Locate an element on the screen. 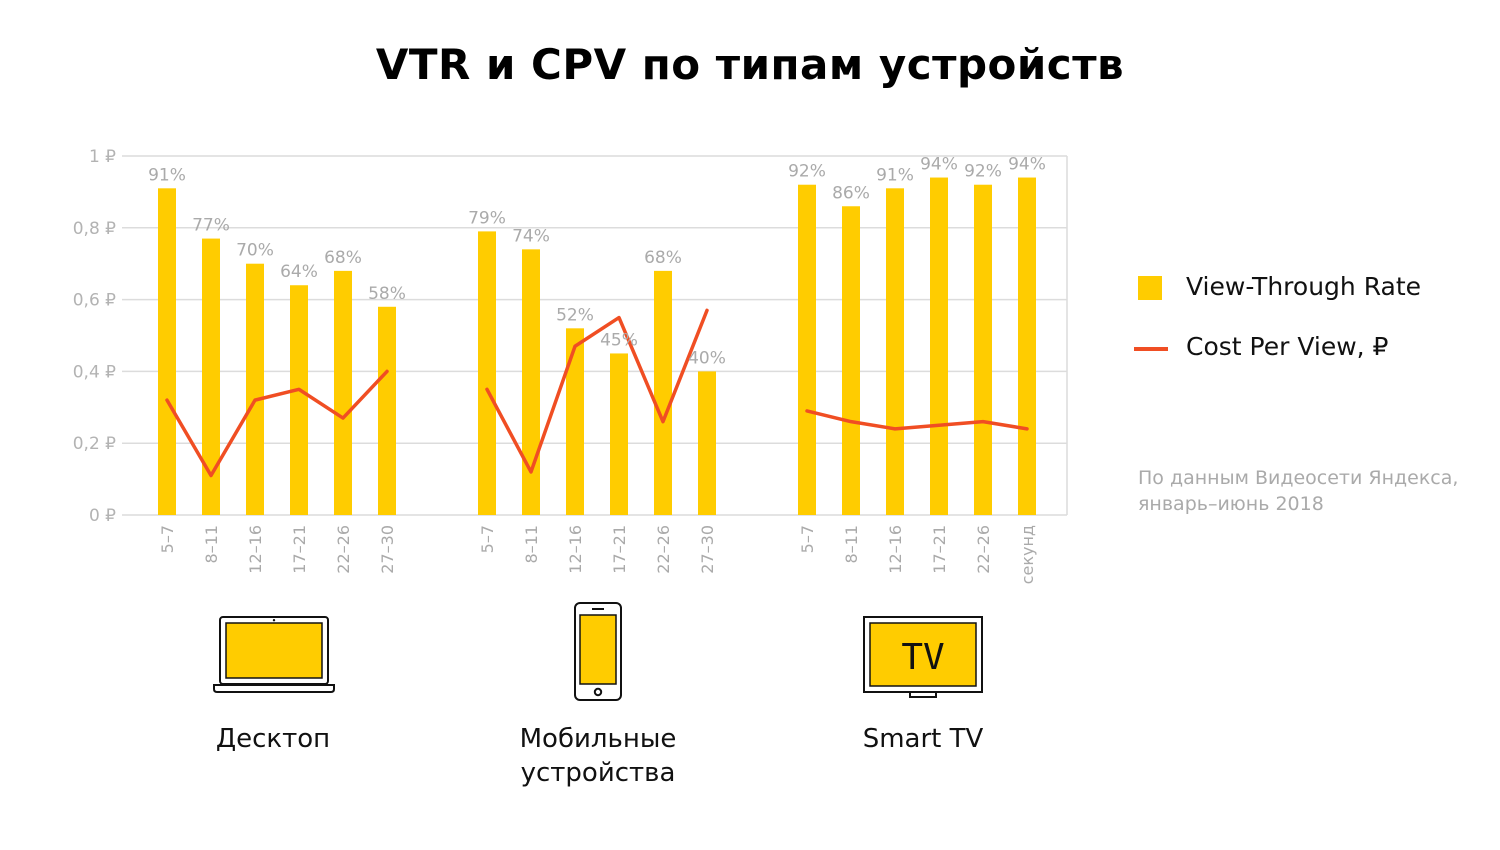 The height and width of the screenshot is (850, 1500). line-layer is located at coordinates (597, 393).